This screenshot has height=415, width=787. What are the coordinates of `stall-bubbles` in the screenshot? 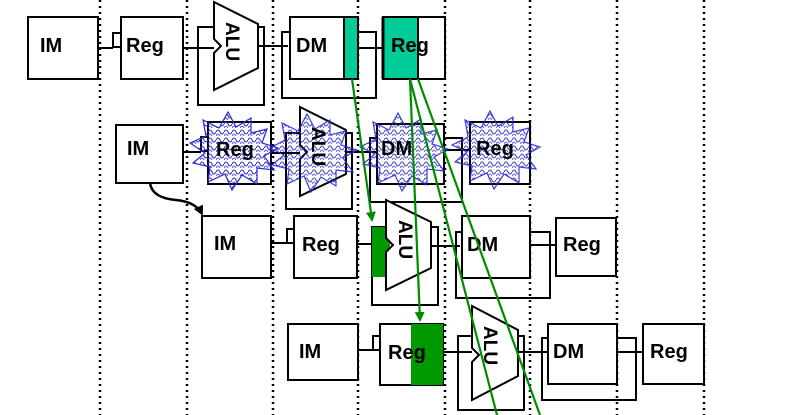 It's located at (365, 151).